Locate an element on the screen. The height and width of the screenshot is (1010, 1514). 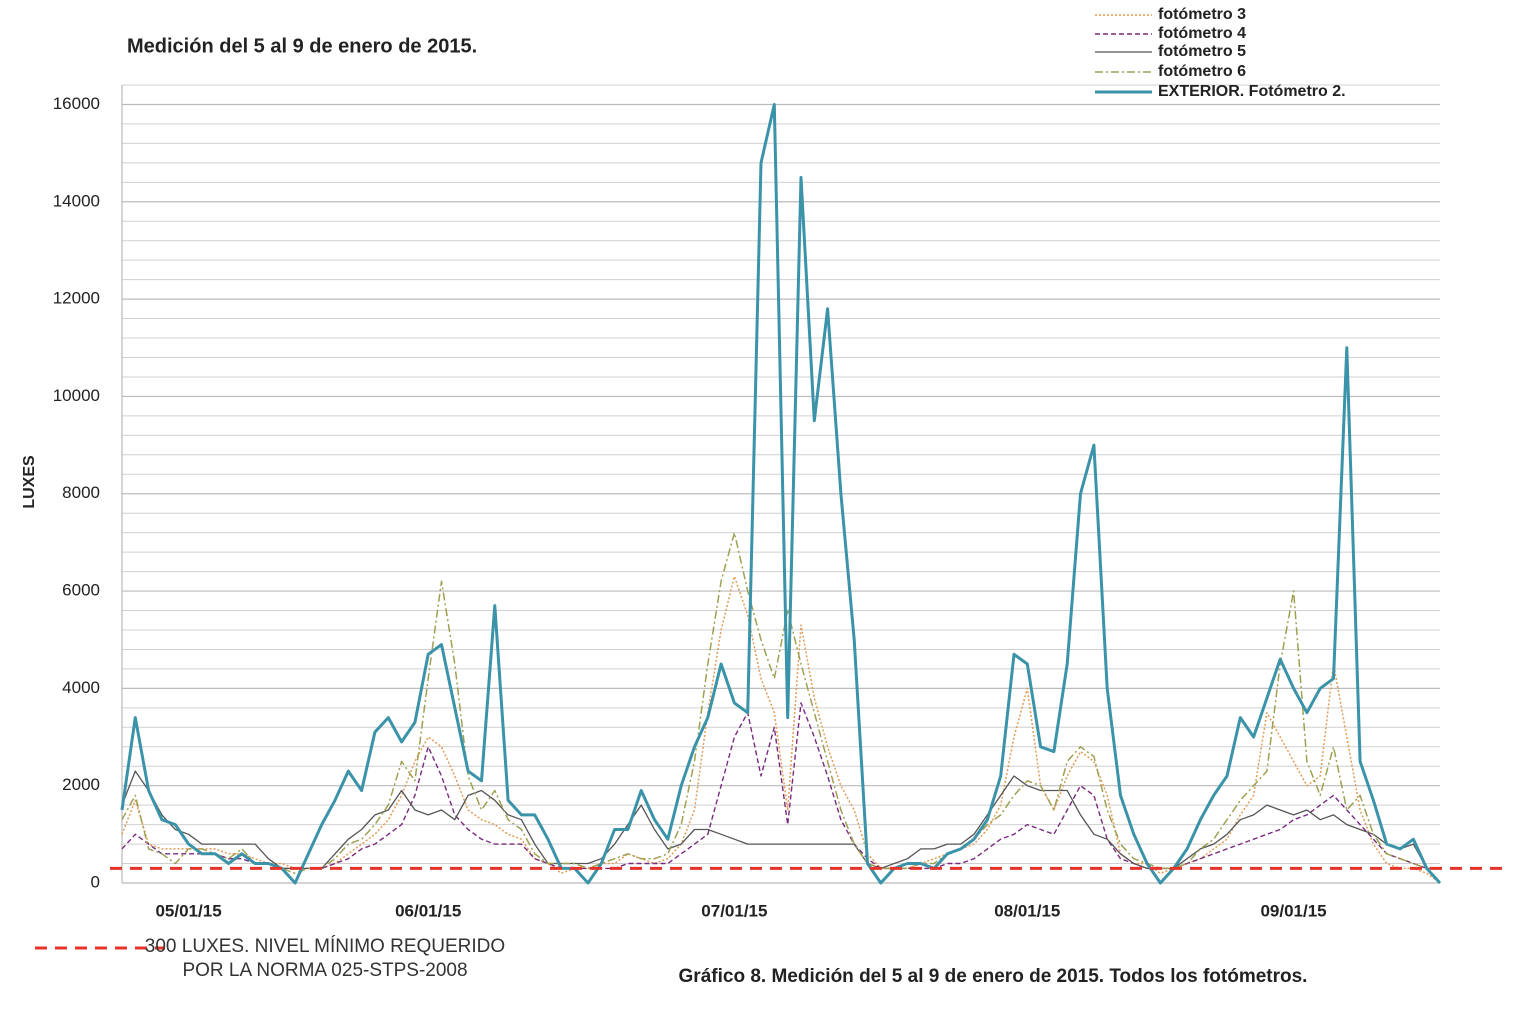
y-tick-label: 16000 is located at coordinates (76, 103).